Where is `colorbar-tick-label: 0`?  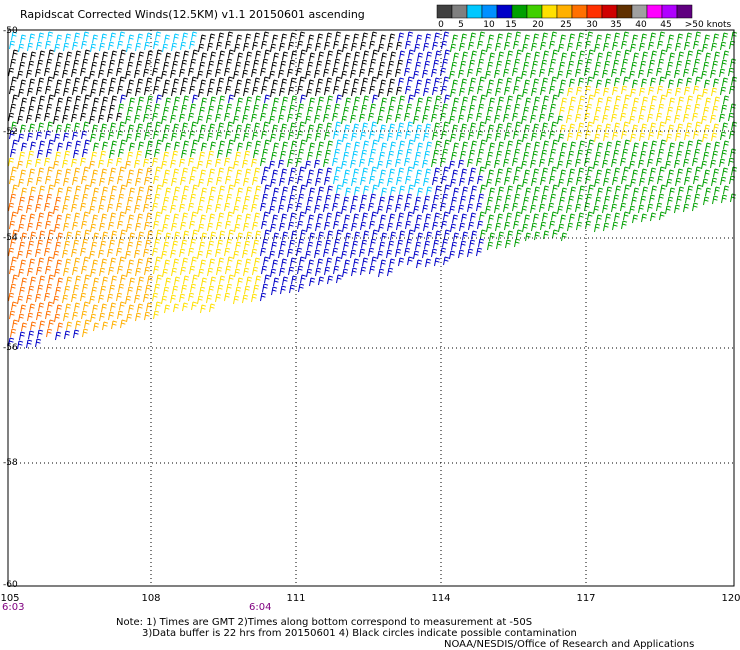 colorbar-tick-label: 0 is located at coordinates (441, 25).